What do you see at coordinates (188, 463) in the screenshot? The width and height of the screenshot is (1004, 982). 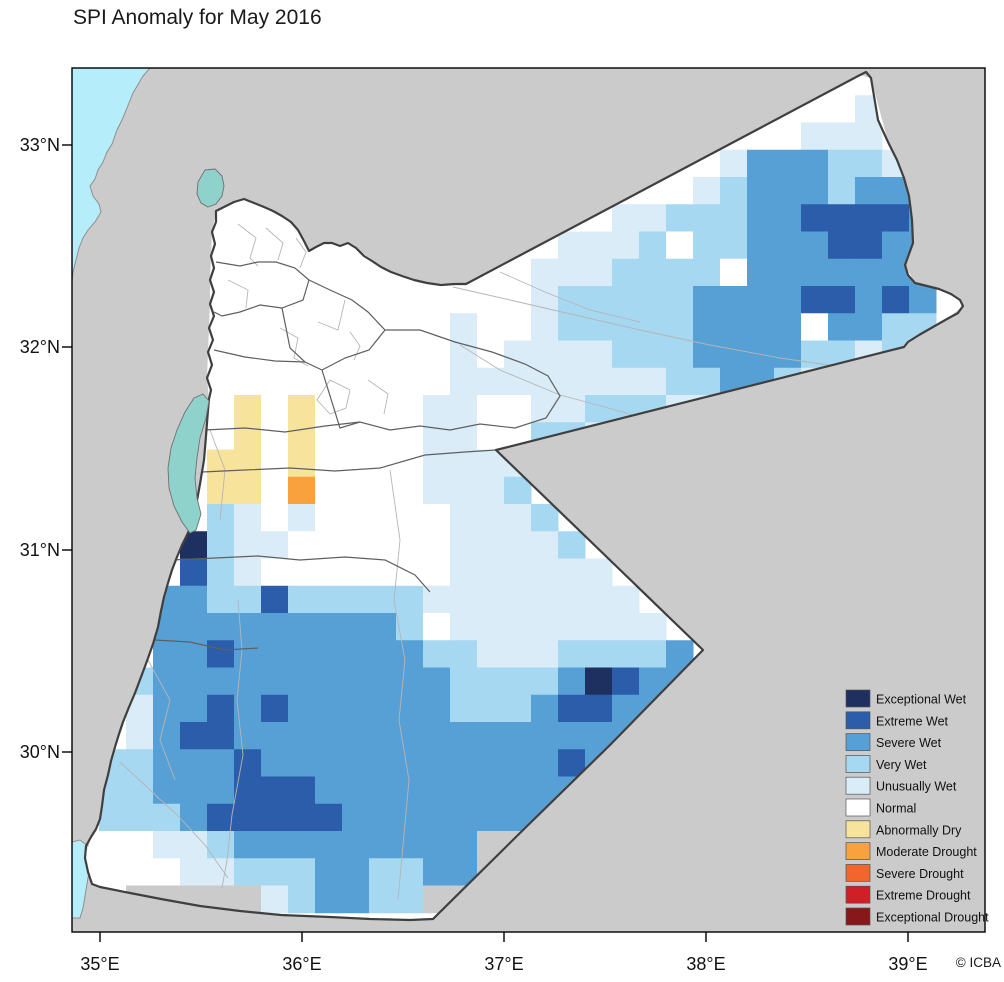 I see `dead-sea-lake` at bounding box center [188, 463].